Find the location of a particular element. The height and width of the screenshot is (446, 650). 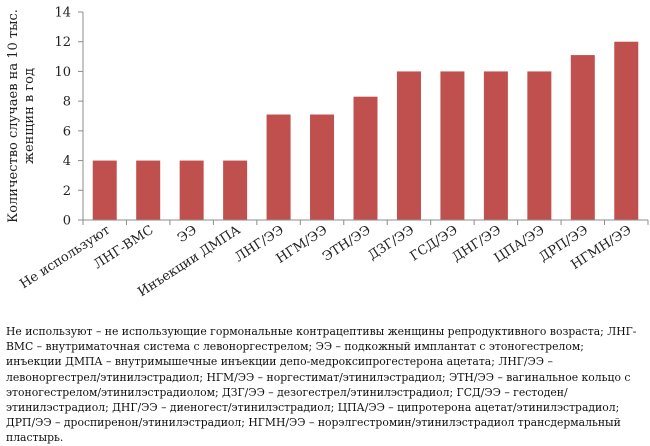

y-tick-label: 12 is located at coordinates (62, 42).